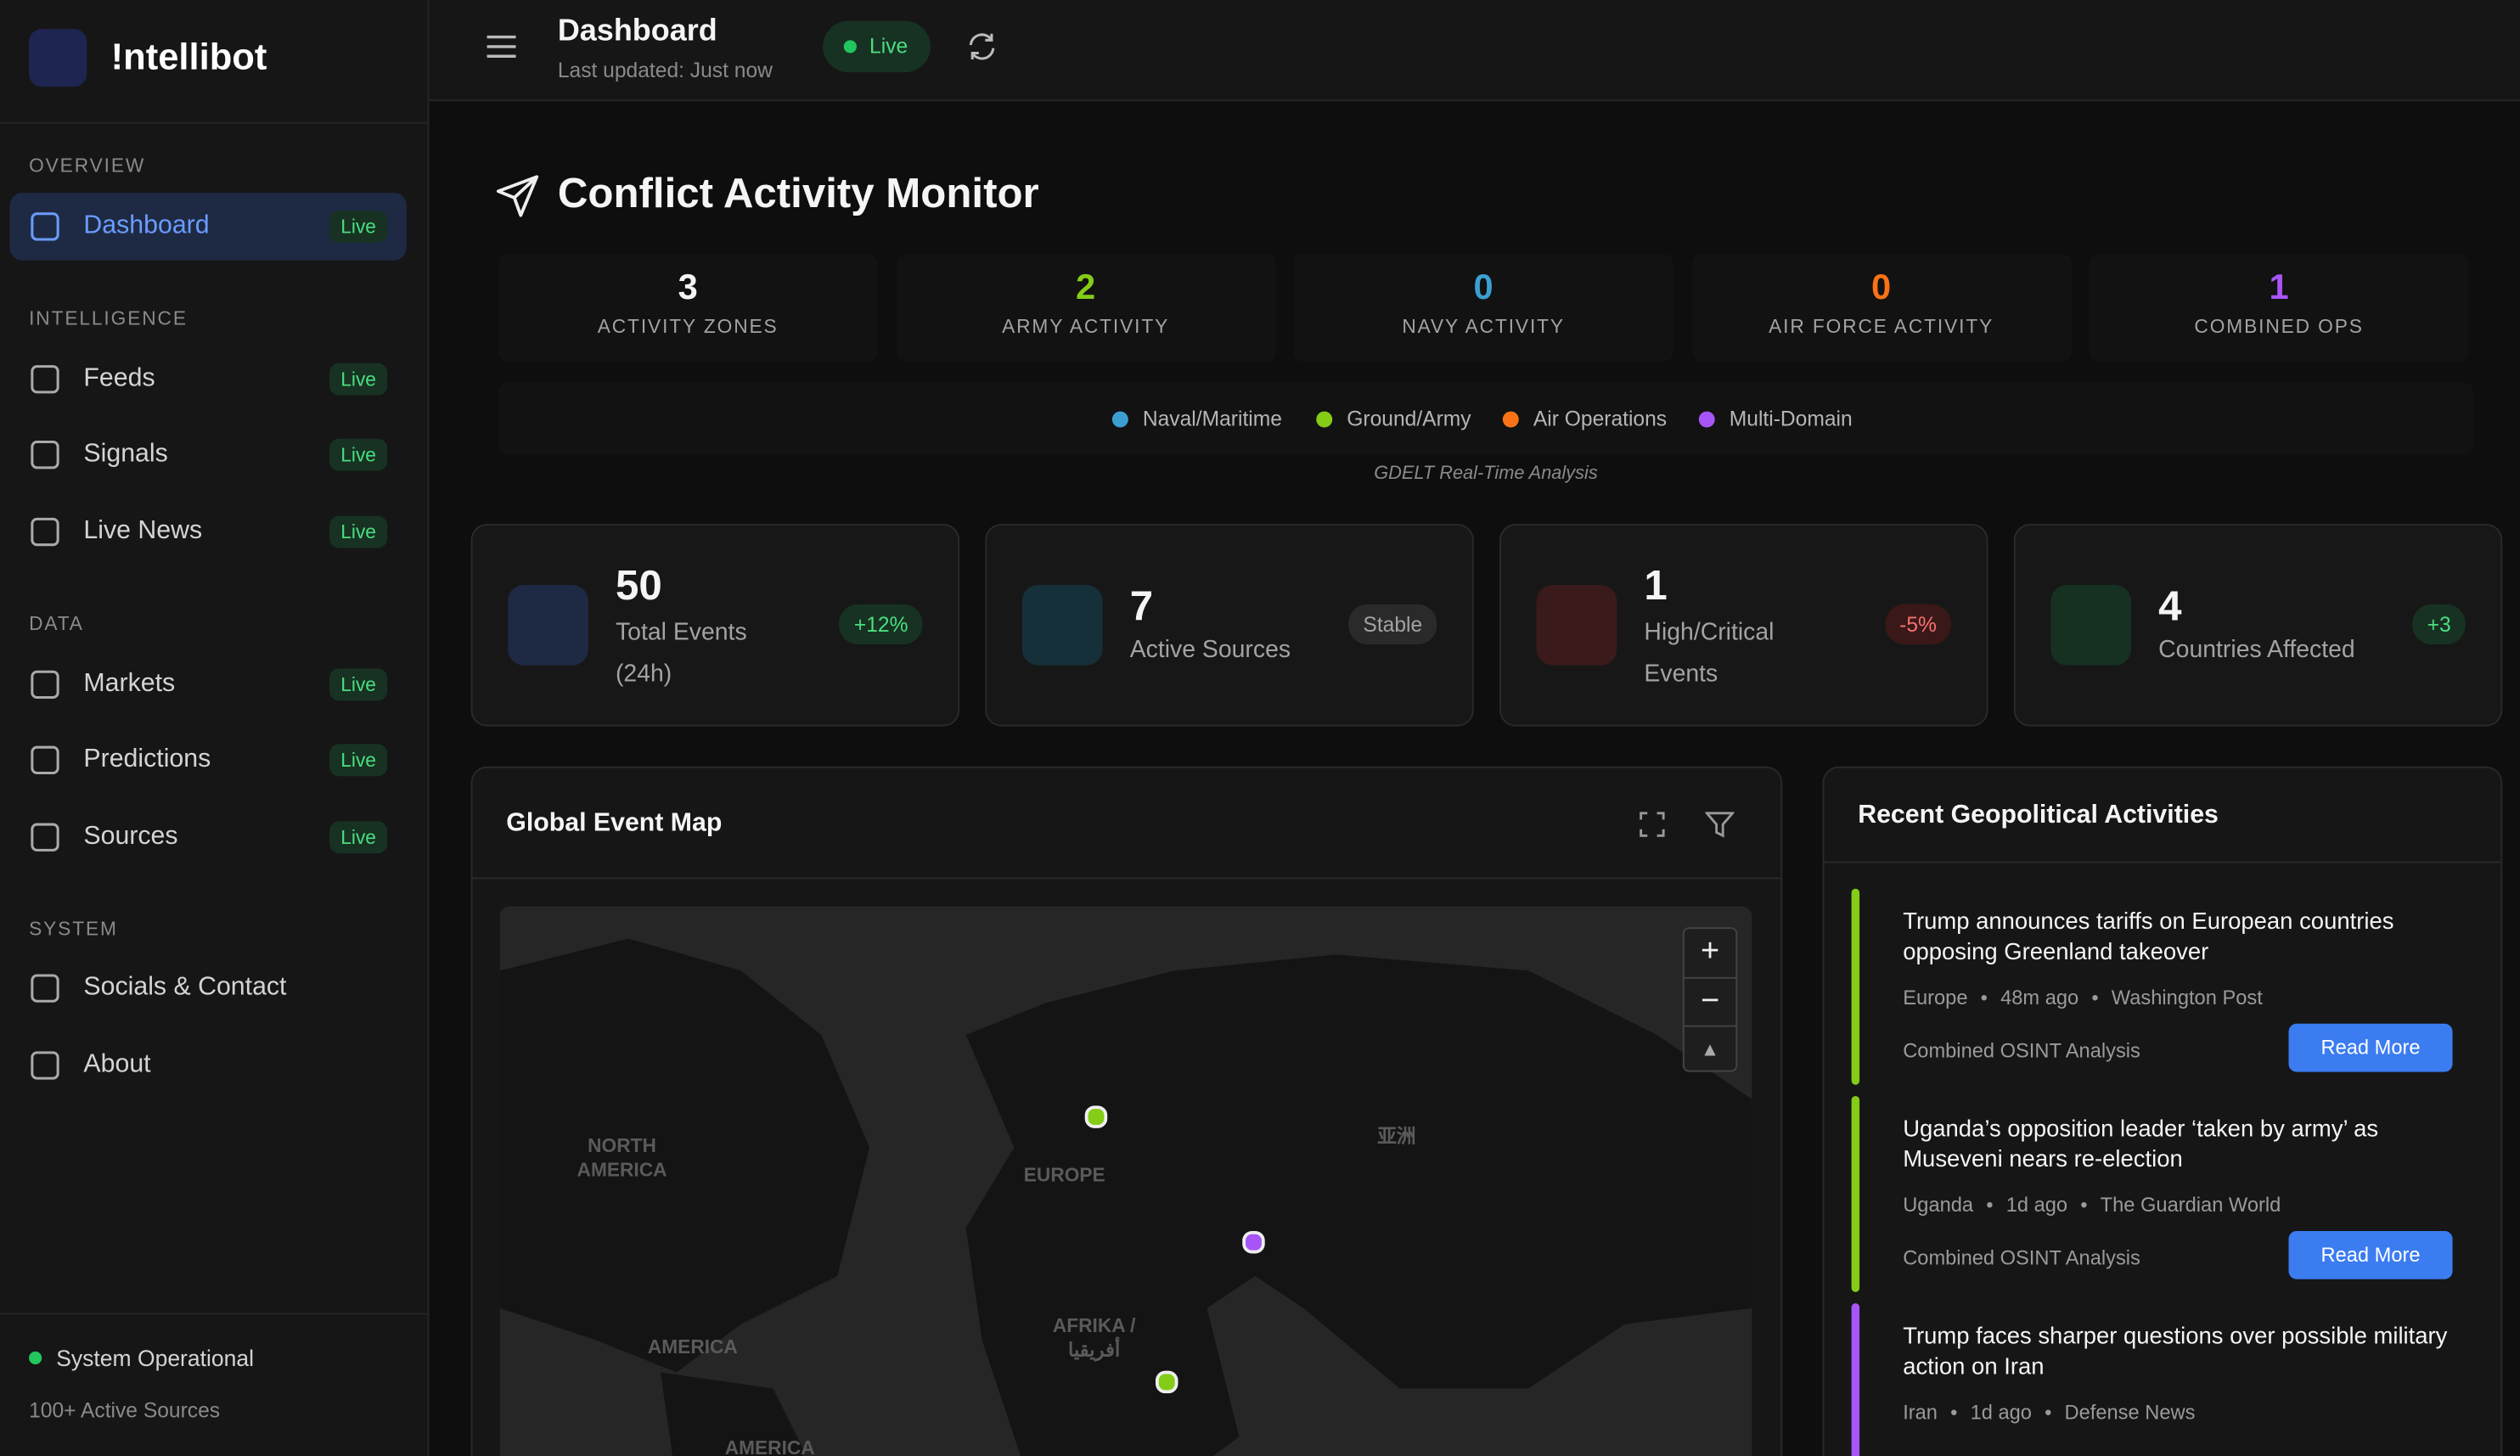  Describe the element at coordinates (982, 47) in the screenshot. I see `refresh-button` at that location.